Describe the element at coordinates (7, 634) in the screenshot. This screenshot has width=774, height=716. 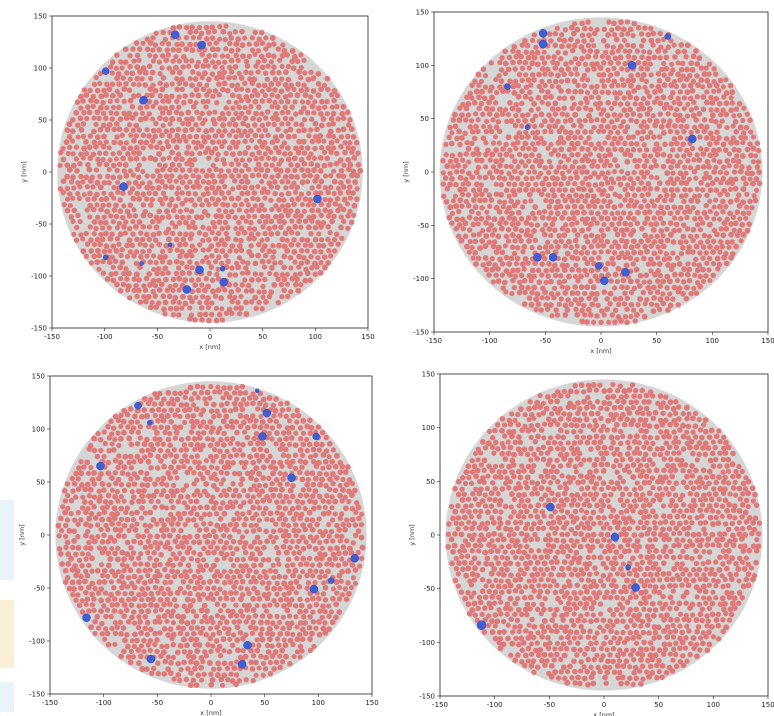
I see `left-edge-tint-middle` at that location.